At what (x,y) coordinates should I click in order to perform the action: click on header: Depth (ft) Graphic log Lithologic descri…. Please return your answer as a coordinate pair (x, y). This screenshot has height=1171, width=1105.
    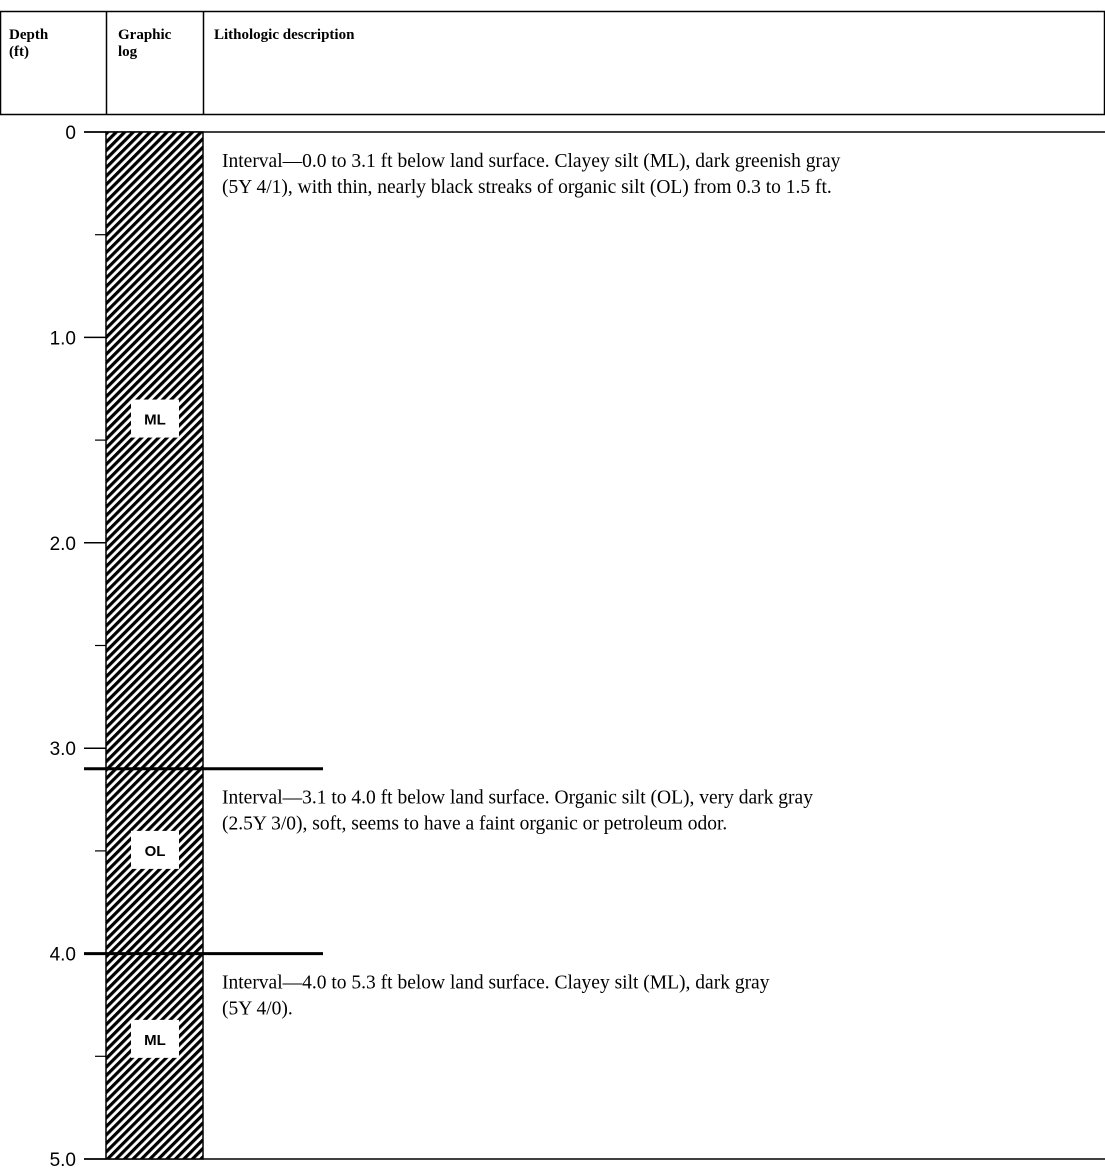
    Looking at the image, I should click on (552, 63).